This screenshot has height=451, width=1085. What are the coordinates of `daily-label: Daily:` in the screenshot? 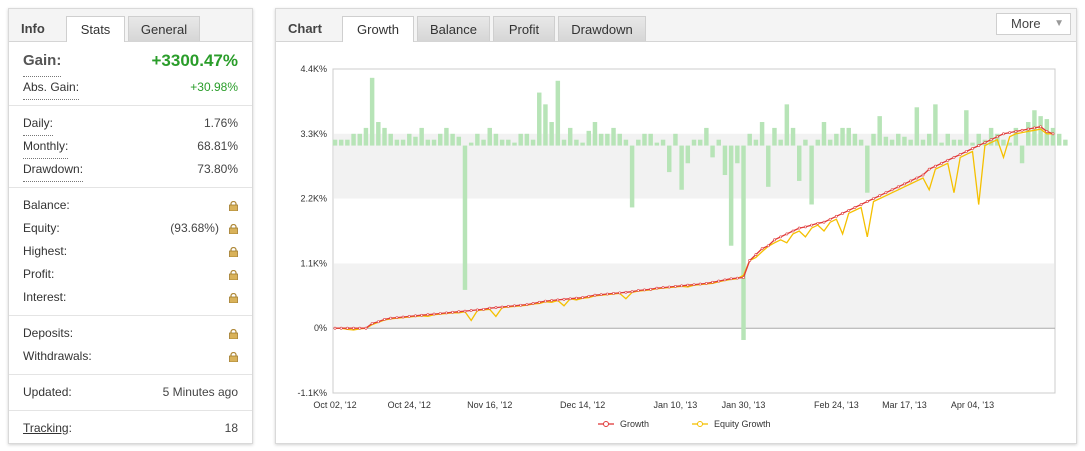 It's located at (38, 124).